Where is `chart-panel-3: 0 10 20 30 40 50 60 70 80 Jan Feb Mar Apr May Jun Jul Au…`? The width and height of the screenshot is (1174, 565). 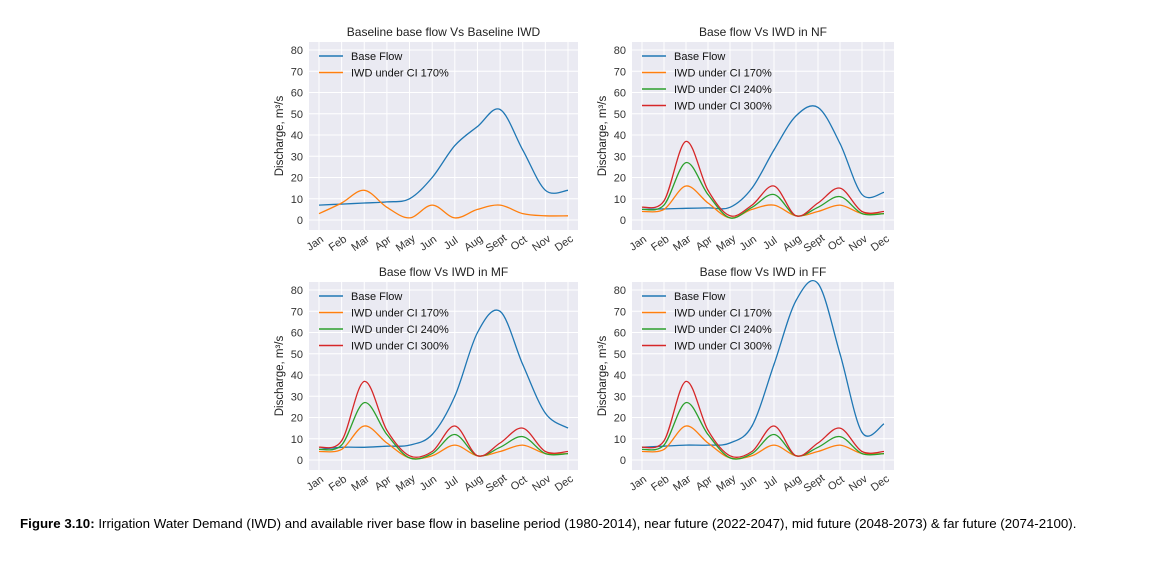 chart-panel-3: 0 10 20 30 40 50 60 70 80 Jan Feb Mar Apr May Jun Jul Au… is located at coordinates (426, 380).